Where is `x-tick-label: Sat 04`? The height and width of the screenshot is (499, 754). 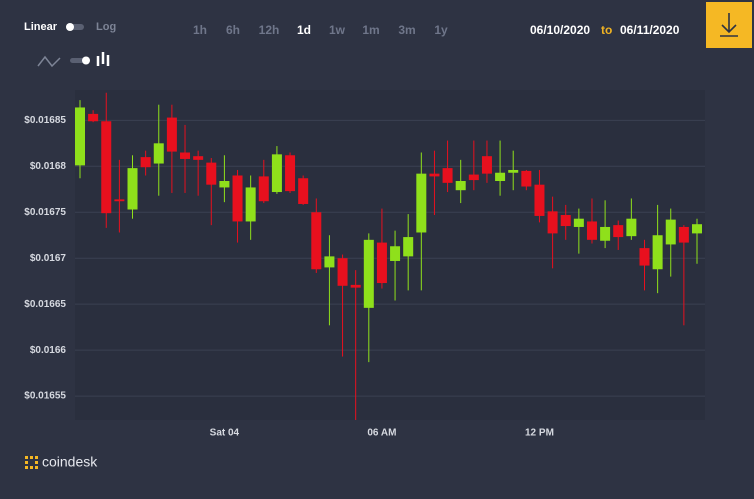
x-tick-label: Sat 04 is located at coordinates (225, 433).